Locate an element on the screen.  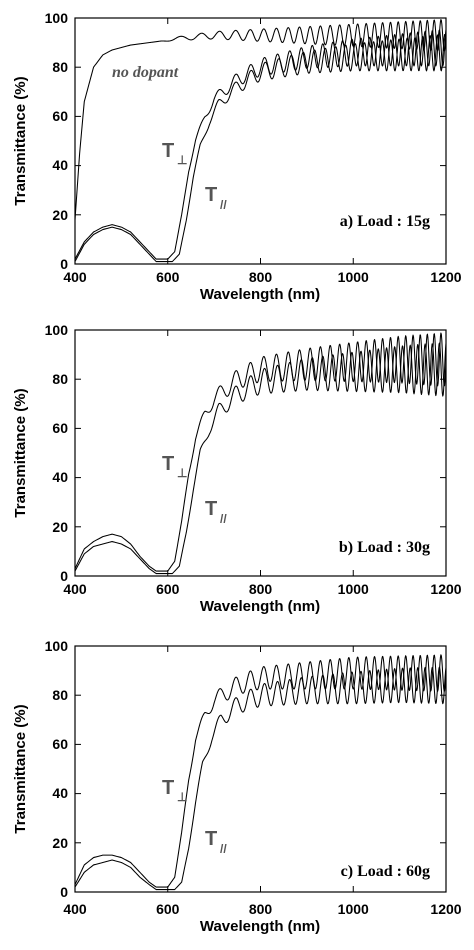
x-tick-labels-c: 400 600 800 1000 1200 is located at coordinates (262, 909).